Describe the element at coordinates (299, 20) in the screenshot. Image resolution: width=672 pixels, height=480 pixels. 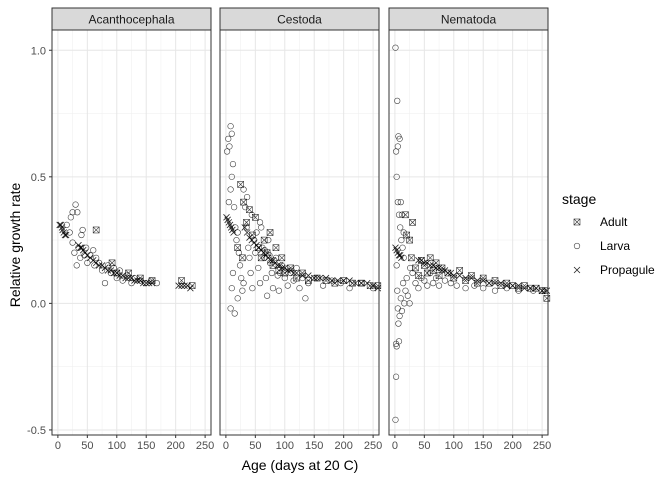
I see `facet-label: Cestoda` at that location.